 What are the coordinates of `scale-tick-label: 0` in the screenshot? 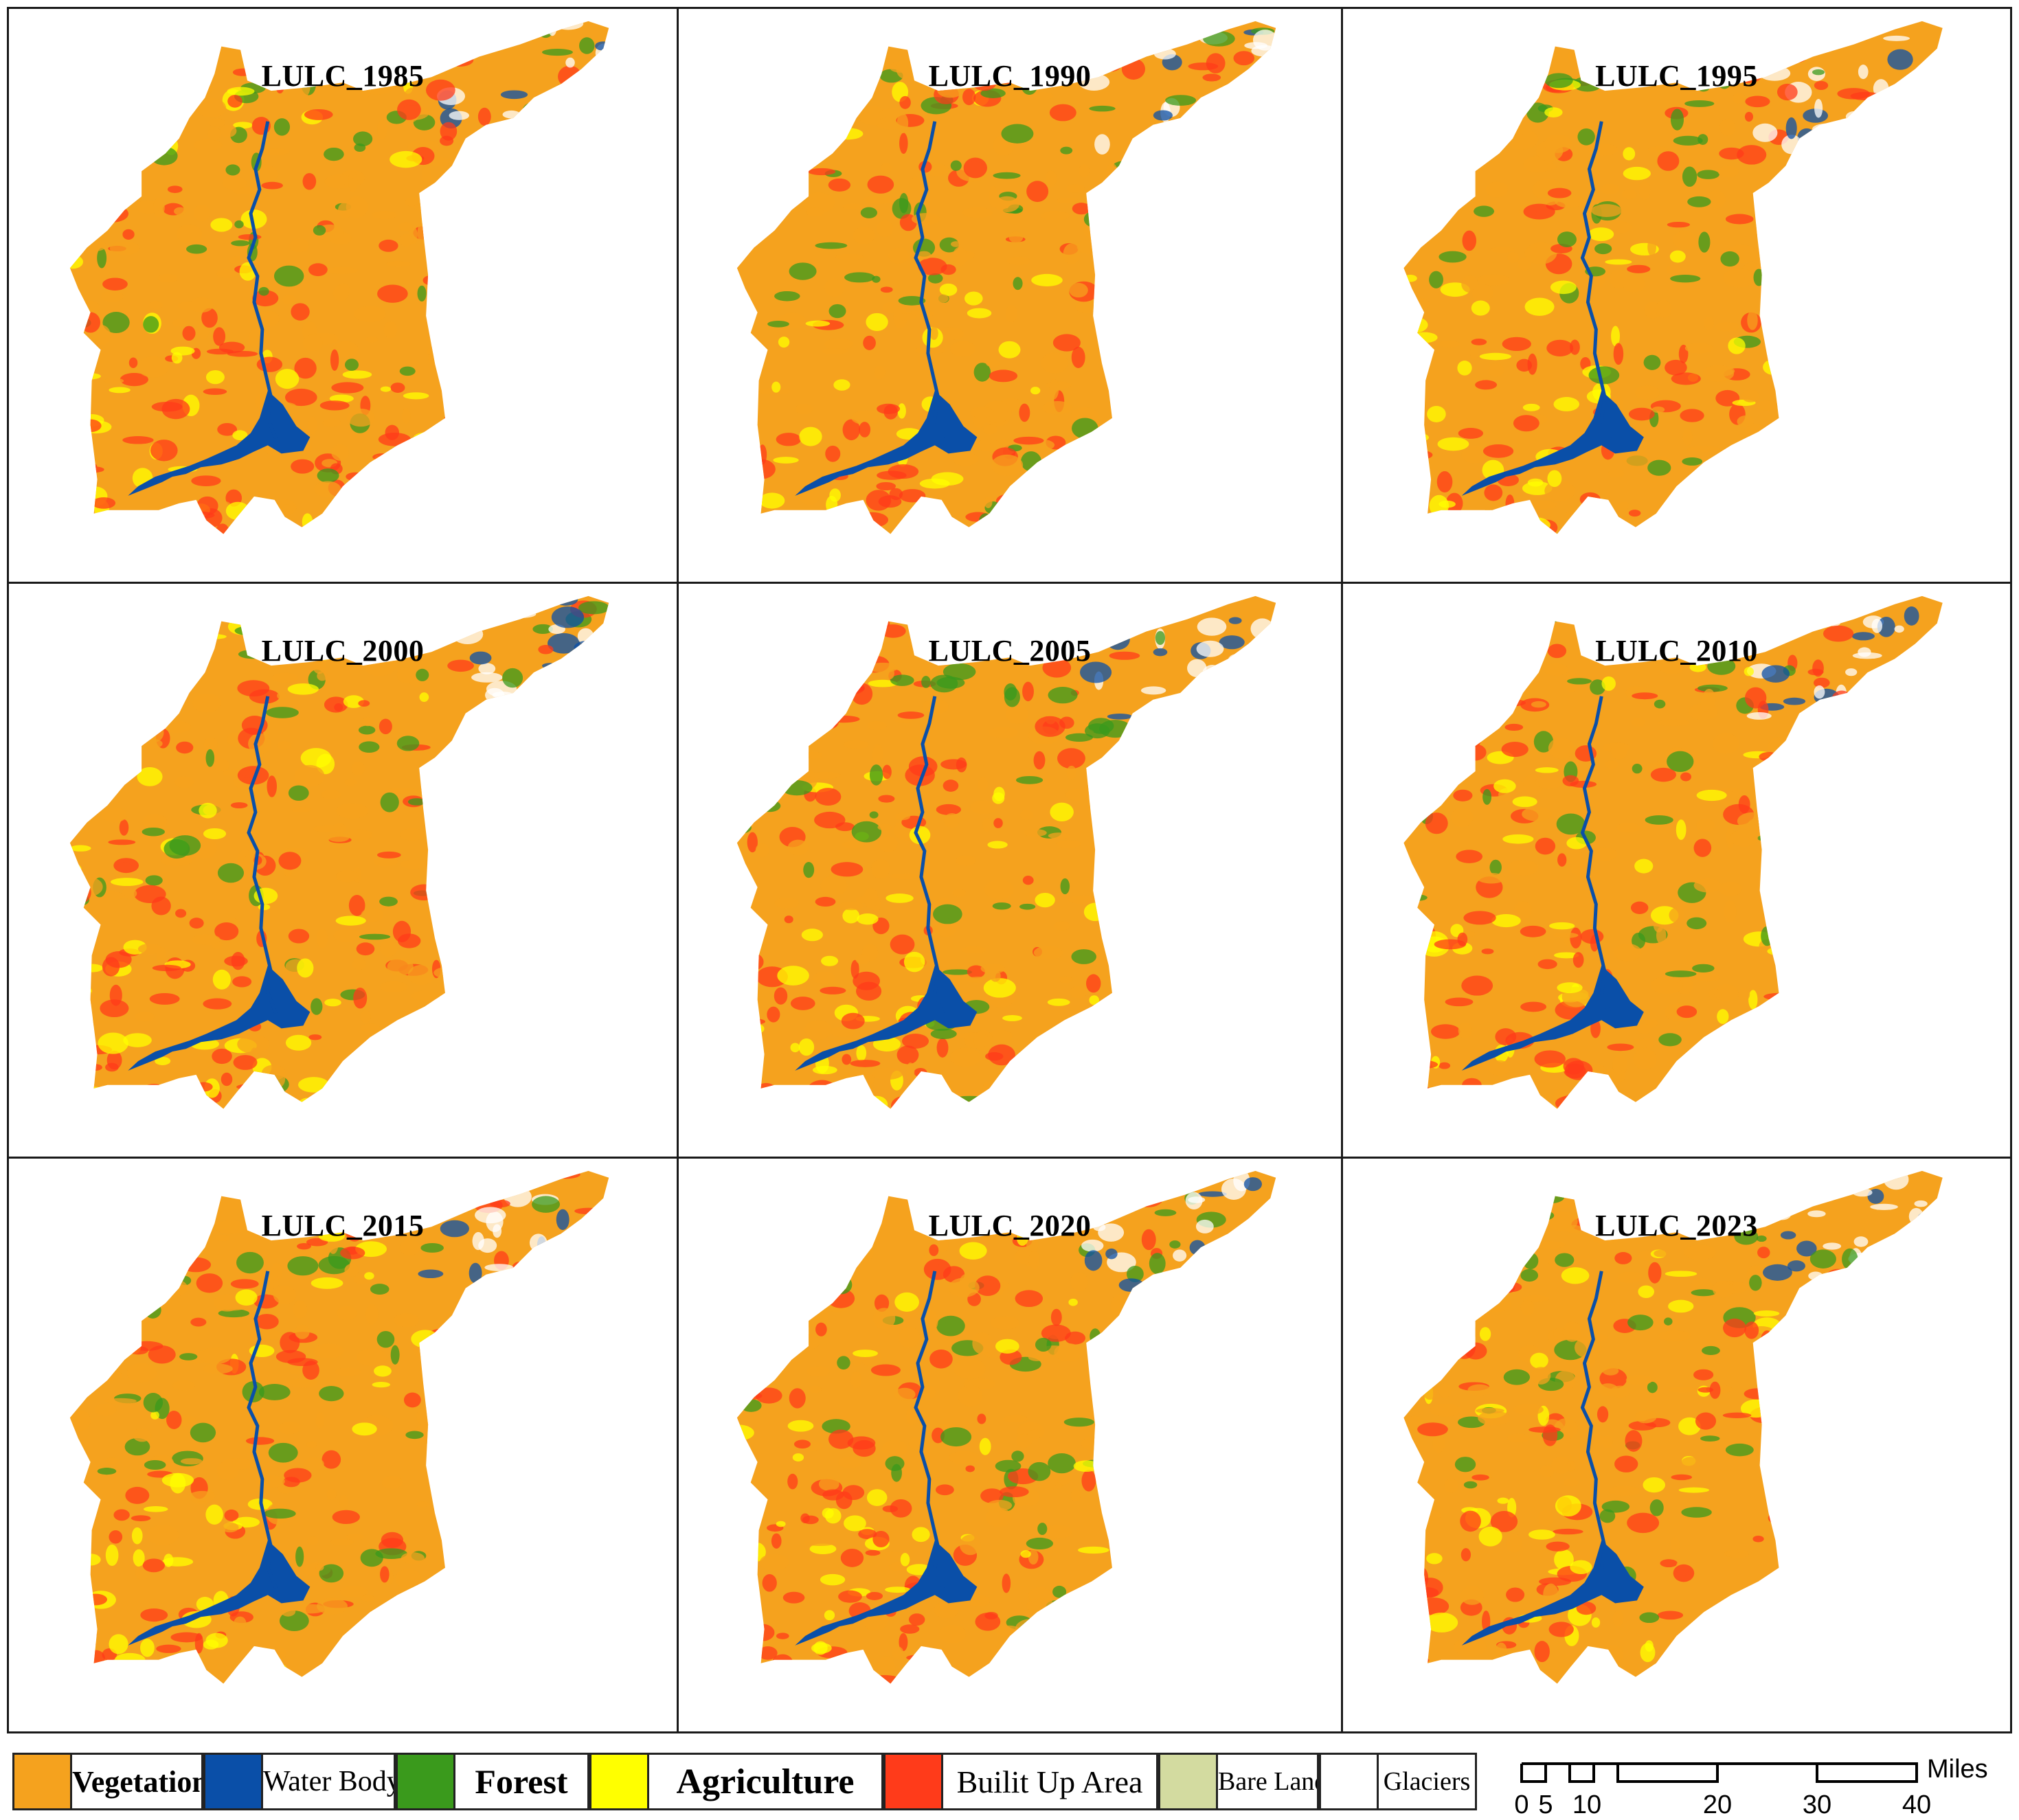 It's located at (1522, 1804).